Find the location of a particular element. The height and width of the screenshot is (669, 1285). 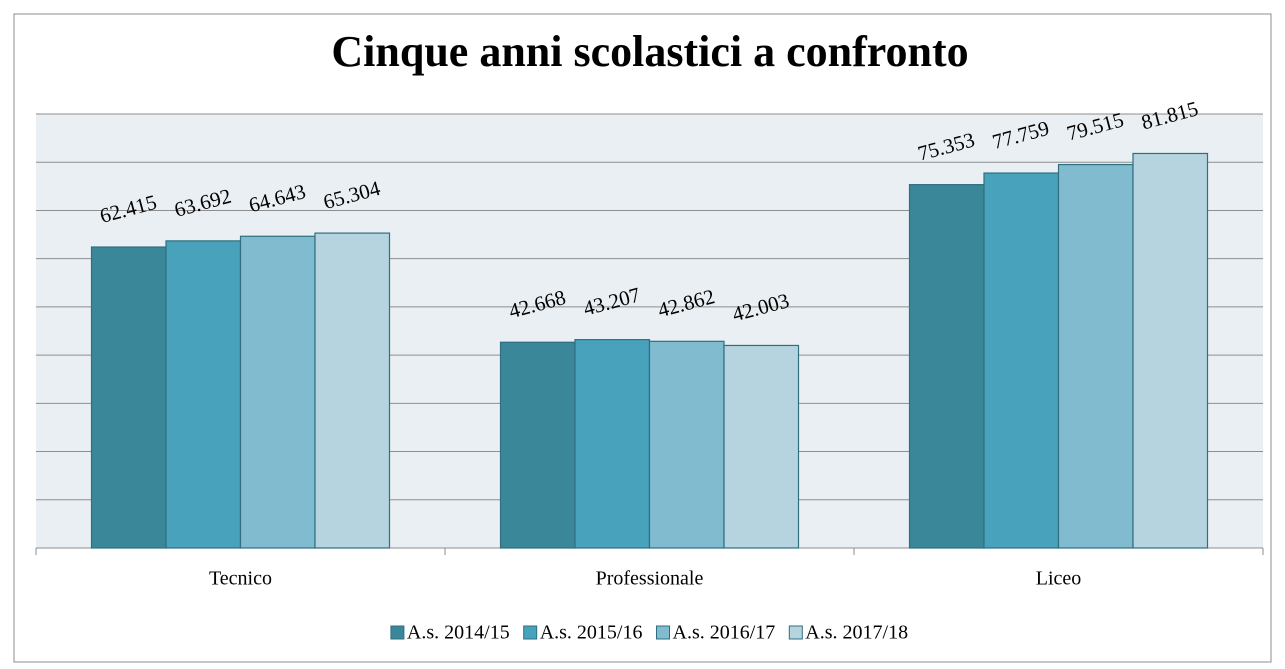

legend-label: A.s. 2016/17 is located at coordinates (724, 633).